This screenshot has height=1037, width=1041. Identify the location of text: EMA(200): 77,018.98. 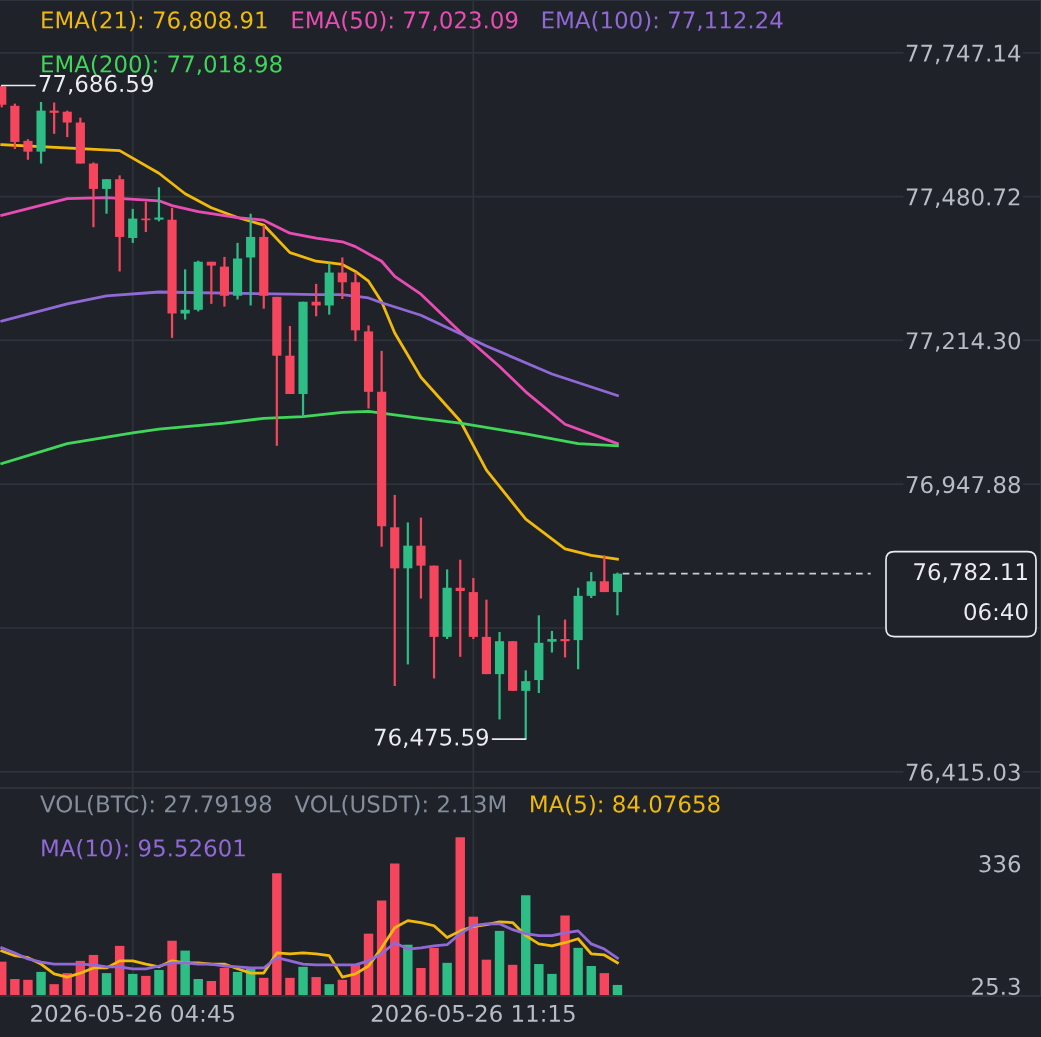
(162, 65).